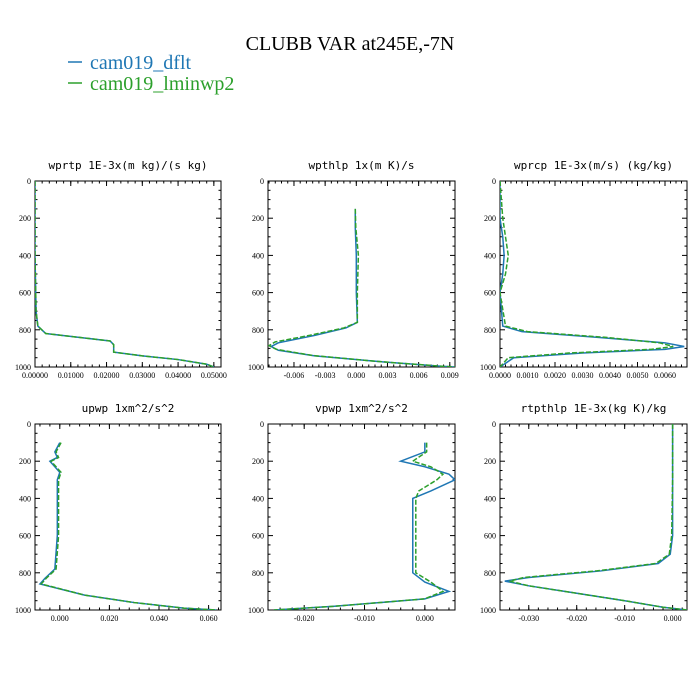 This screenshot has height=700, width=700. I want to click on x-tick-label: 0.009, so click(450, 375).